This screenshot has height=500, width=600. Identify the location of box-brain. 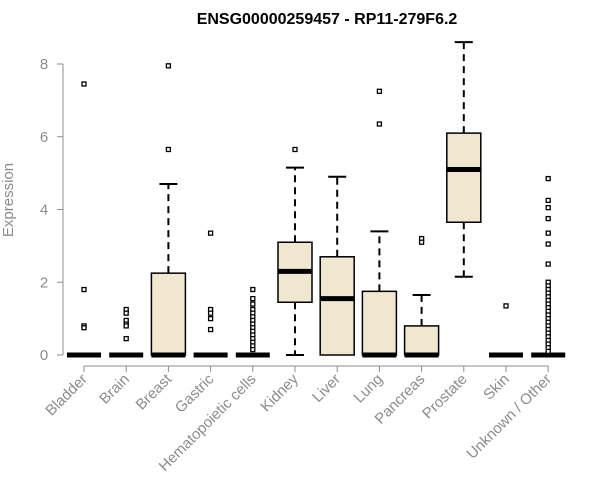
(126, 332).